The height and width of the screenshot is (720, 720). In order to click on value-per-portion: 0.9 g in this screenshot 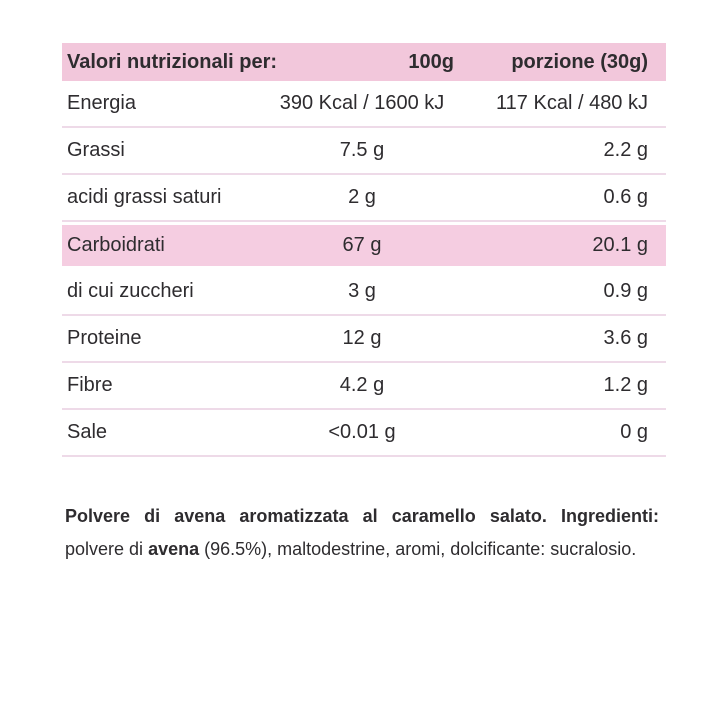, I will do `click(625, 291)`.